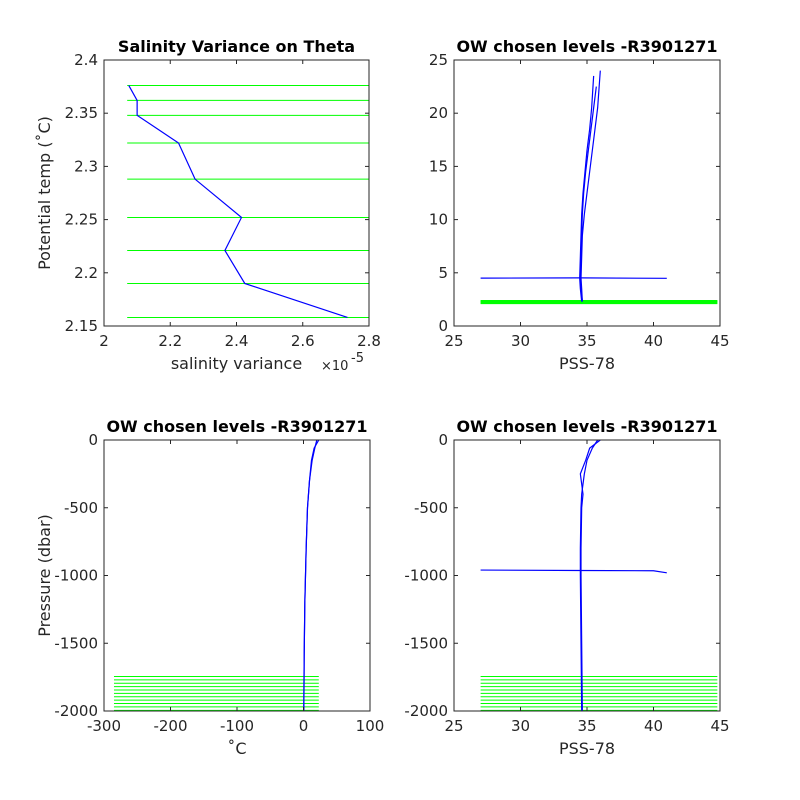 This screenshot has height=800, width=800. Describe the element at coordinates (438, 166) in the screenshot. I see `y-tick-label: 15` at that location.